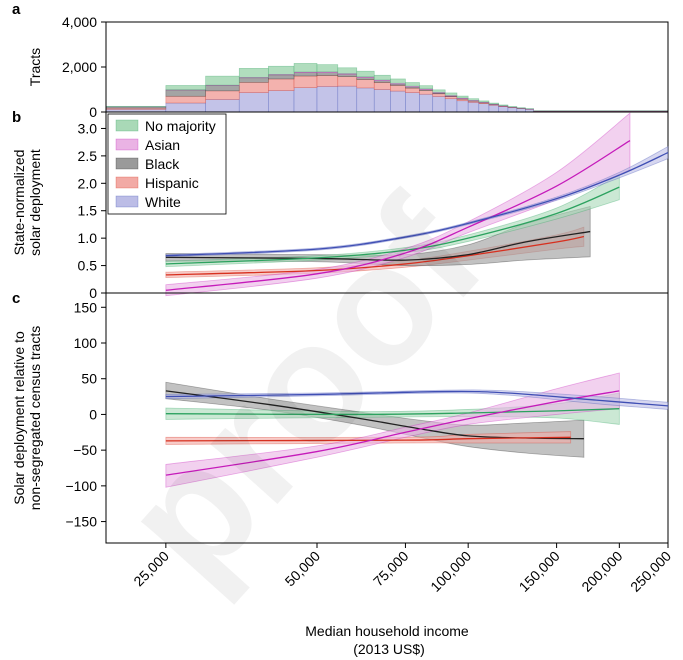  I want to click on panel-c-band-asian, so click(392, 430).